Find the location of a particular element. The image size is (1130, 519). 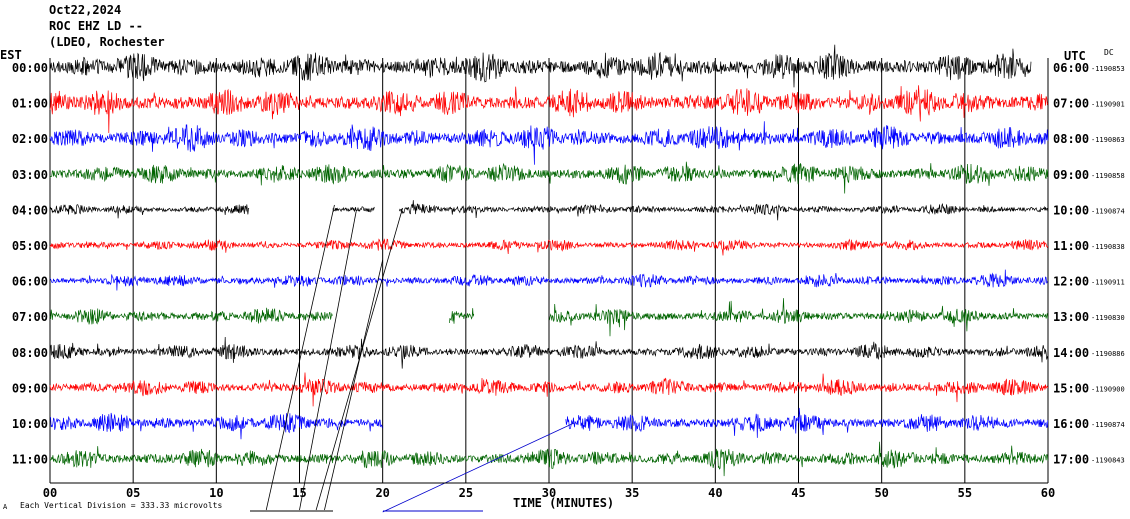

utc-label: UTC is located at coordinates (1075, 56).